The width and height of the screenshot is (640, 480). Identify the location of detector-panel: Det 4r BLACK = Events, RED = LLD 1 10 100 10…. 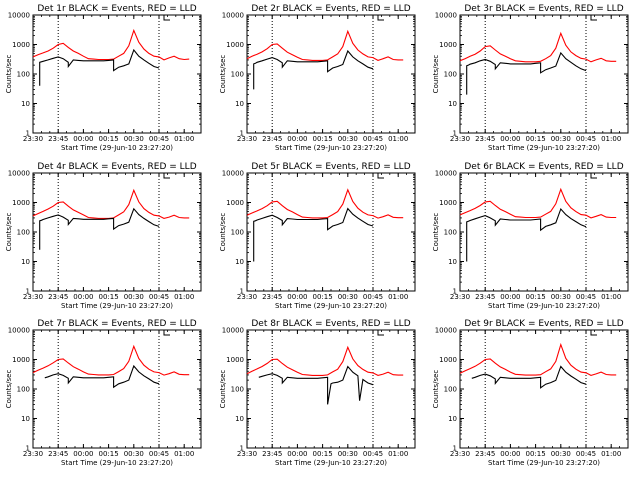
(103, 236).